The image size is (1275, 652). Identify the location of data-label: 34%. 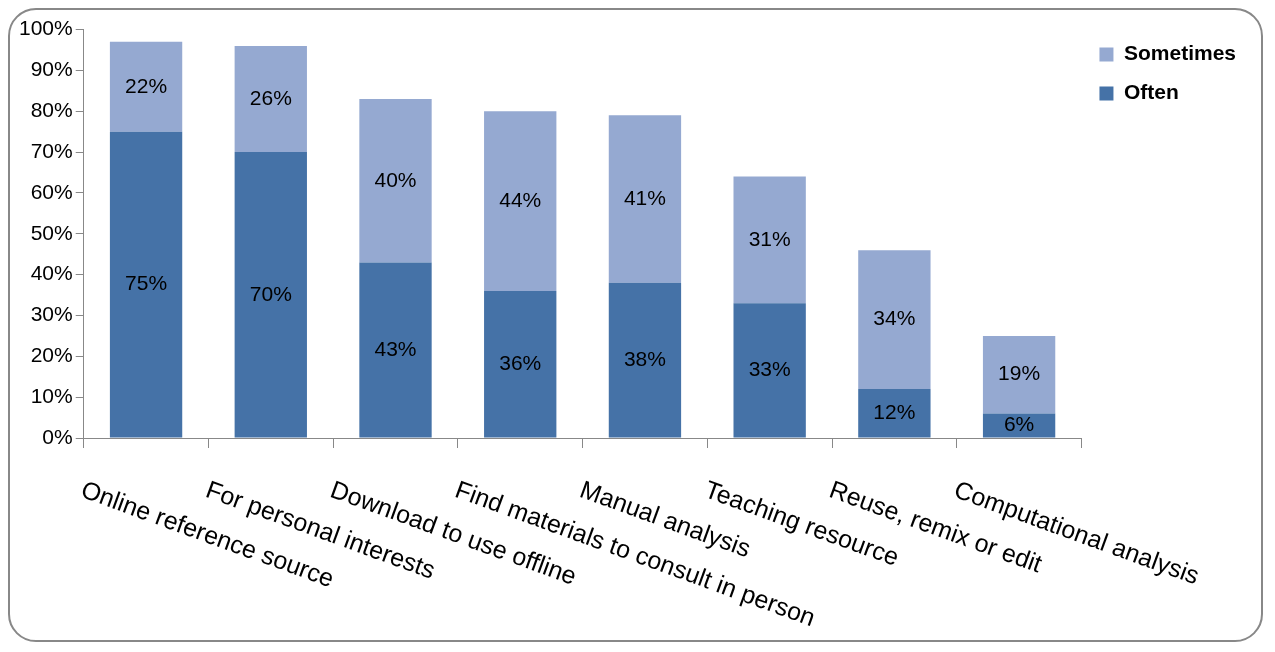
(894, 318).